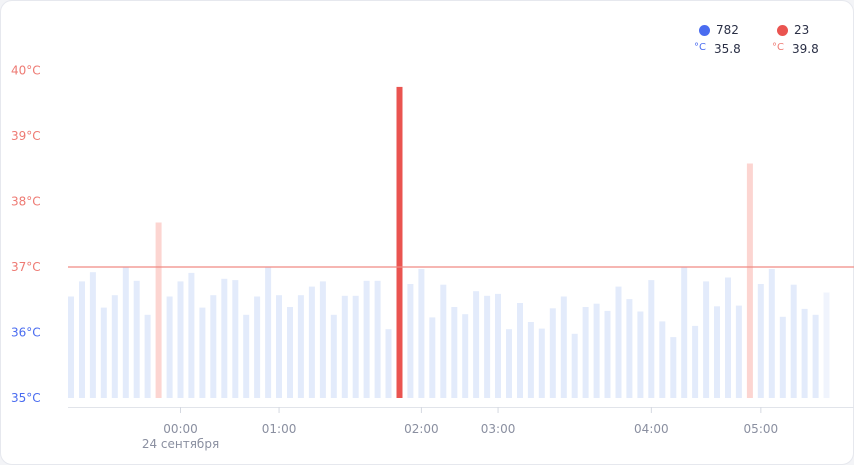  I want to click on normal-unit-icon: °C, so click(700, 47).